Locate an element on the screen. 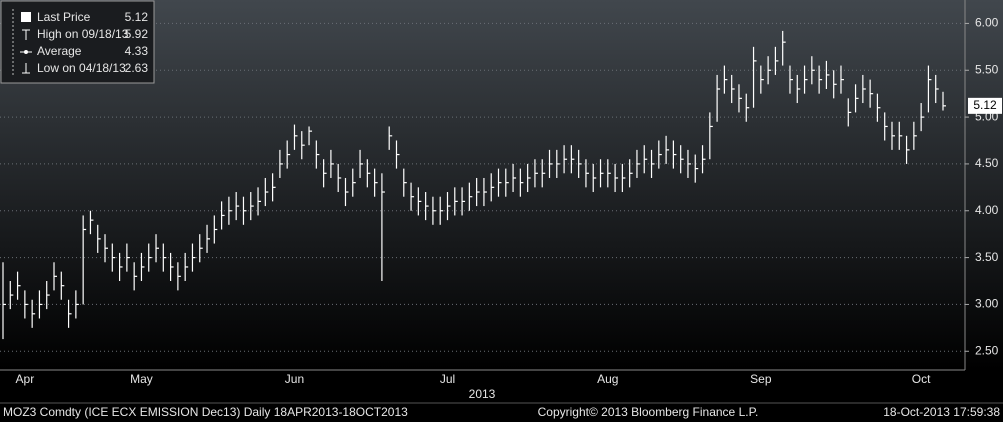 The image size is (1003, 422). legend-label: High on 09/18/13 is located at coordinates (83, 34).